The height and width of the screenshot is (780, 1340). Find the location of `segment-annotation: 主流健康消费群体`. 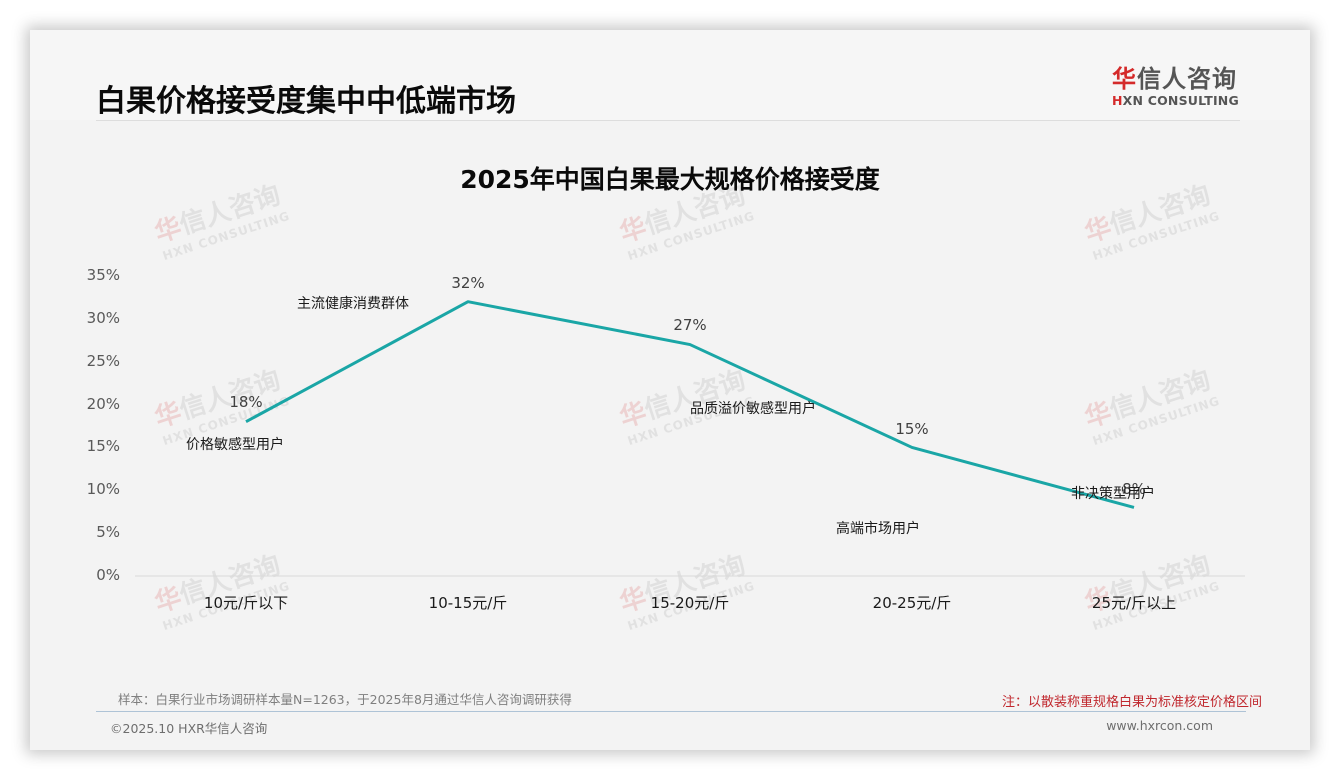

segment-annotation: 主流健康消费群体 is located at coordinates (353, 304).